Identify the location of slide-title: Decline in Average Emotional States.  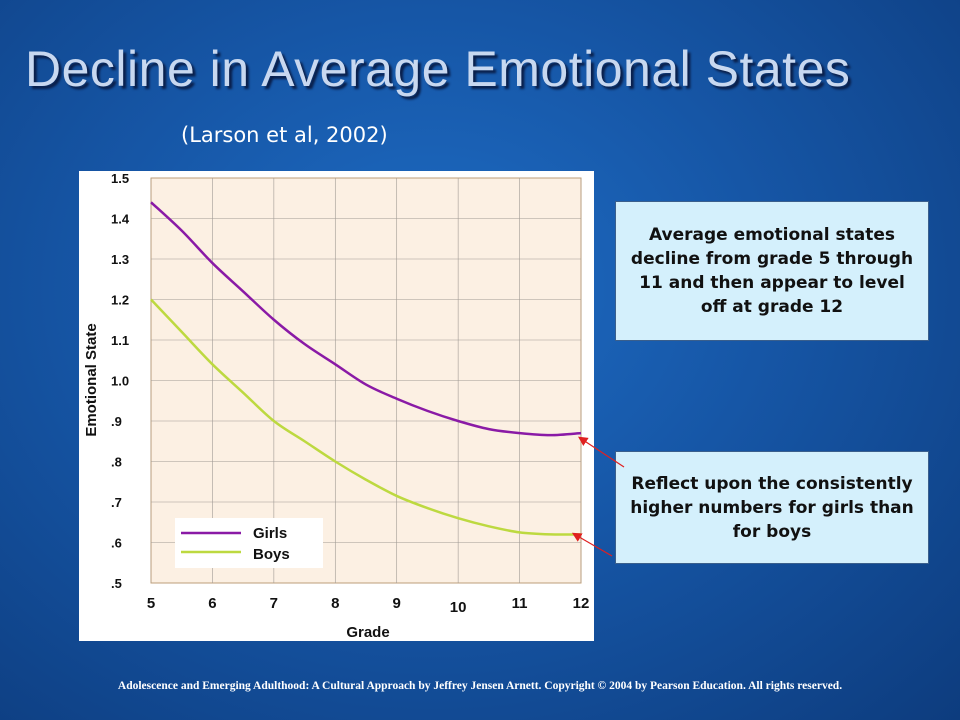
(438, 69).